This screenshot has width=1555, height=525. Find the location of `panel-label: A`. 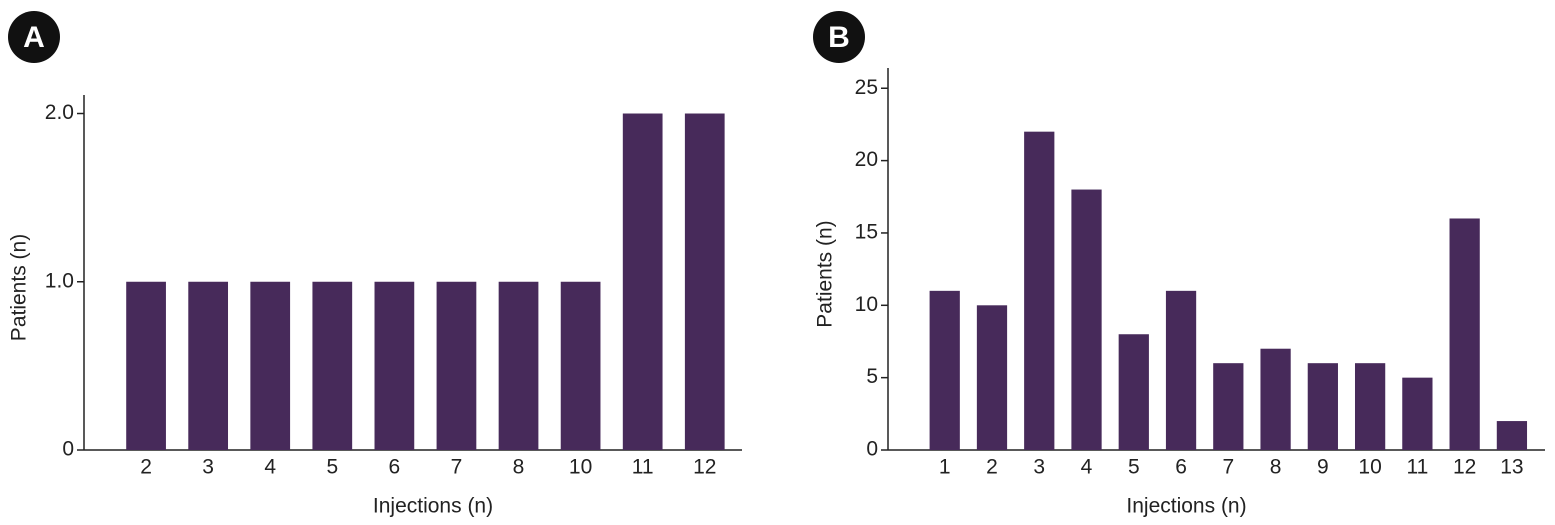

panel-label: A is located at coordinates (34, 37).